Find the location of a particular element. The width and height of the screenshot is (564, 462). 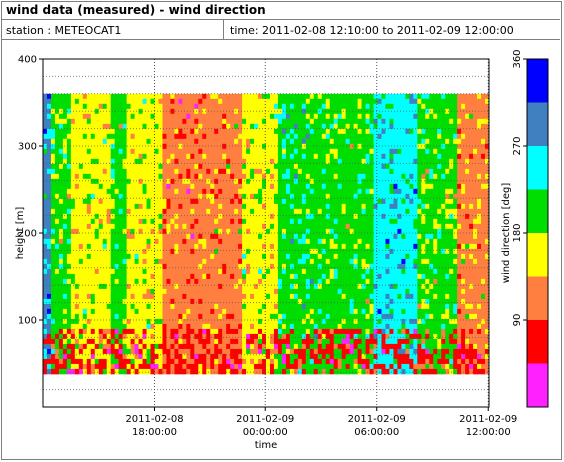

chart-title: wind data (measured) - wind direction is located at coordinates (136, 10).